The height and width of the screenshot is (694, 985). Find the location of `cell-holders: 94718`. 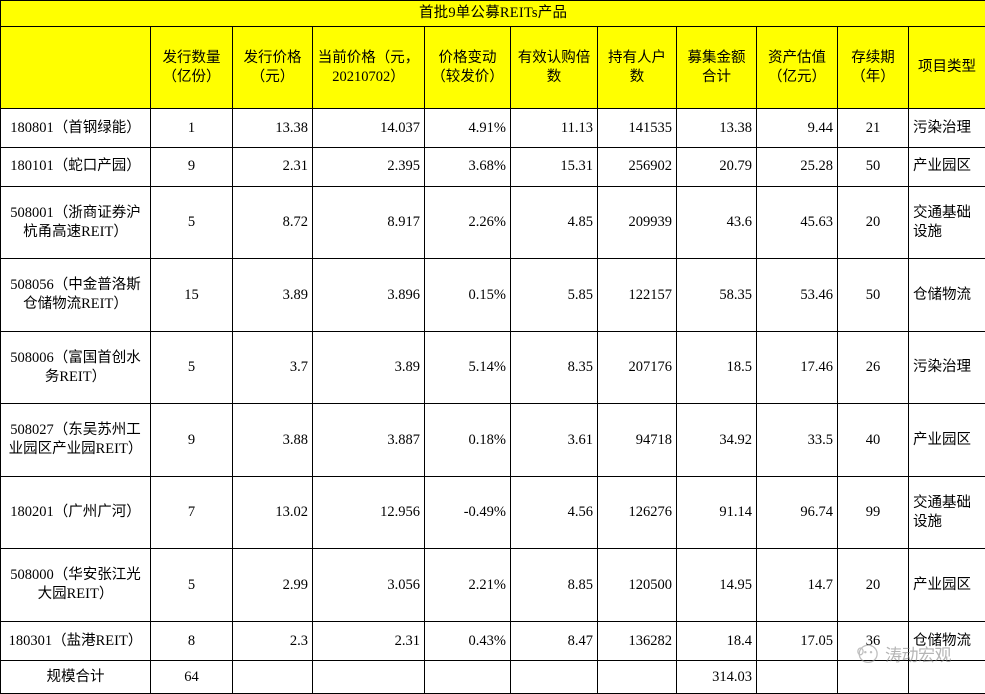

cell-holders: 94718 is located at coordinates (637, 440).